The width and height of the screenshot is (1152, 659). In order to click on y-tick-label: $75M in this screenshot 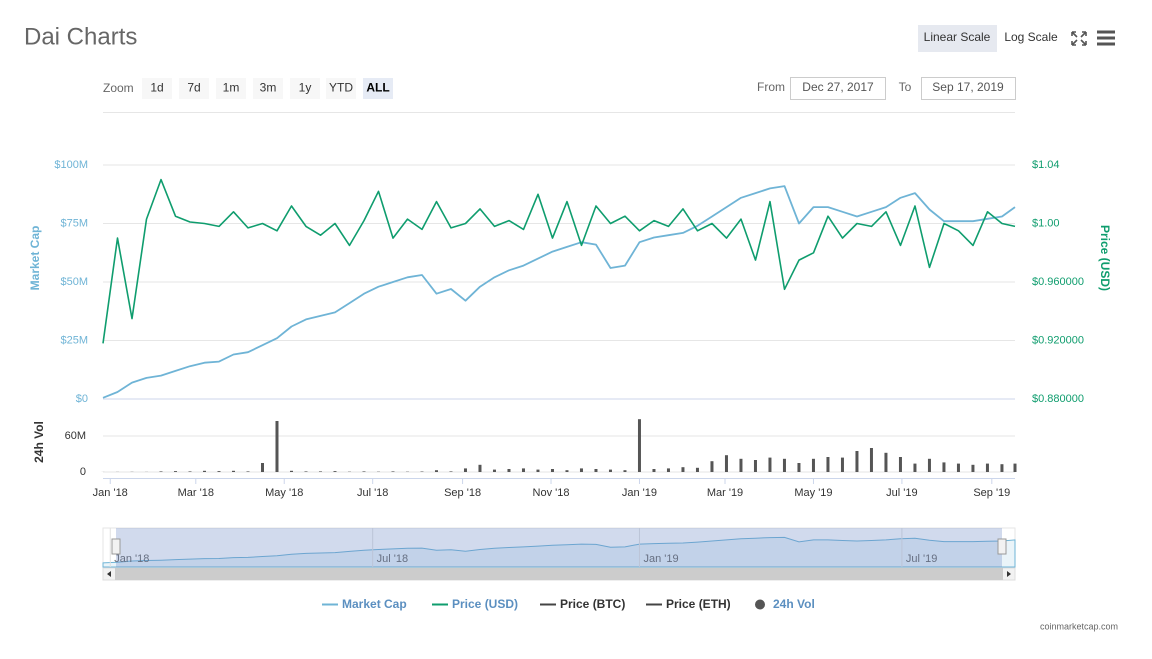, I will do `click(74, 223)`.